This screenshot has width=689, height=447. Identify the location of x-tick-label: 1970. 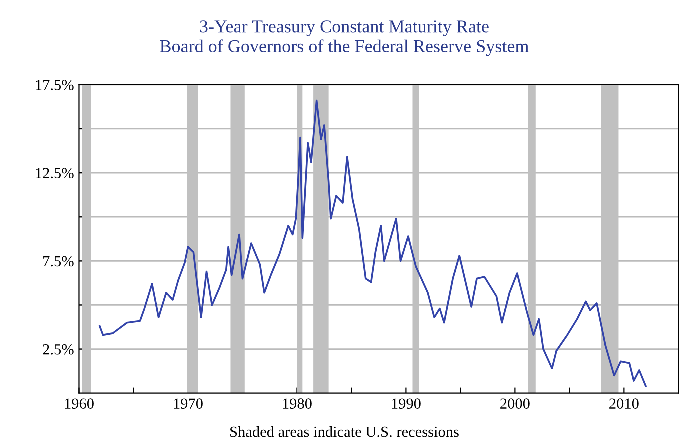
(188, 403).